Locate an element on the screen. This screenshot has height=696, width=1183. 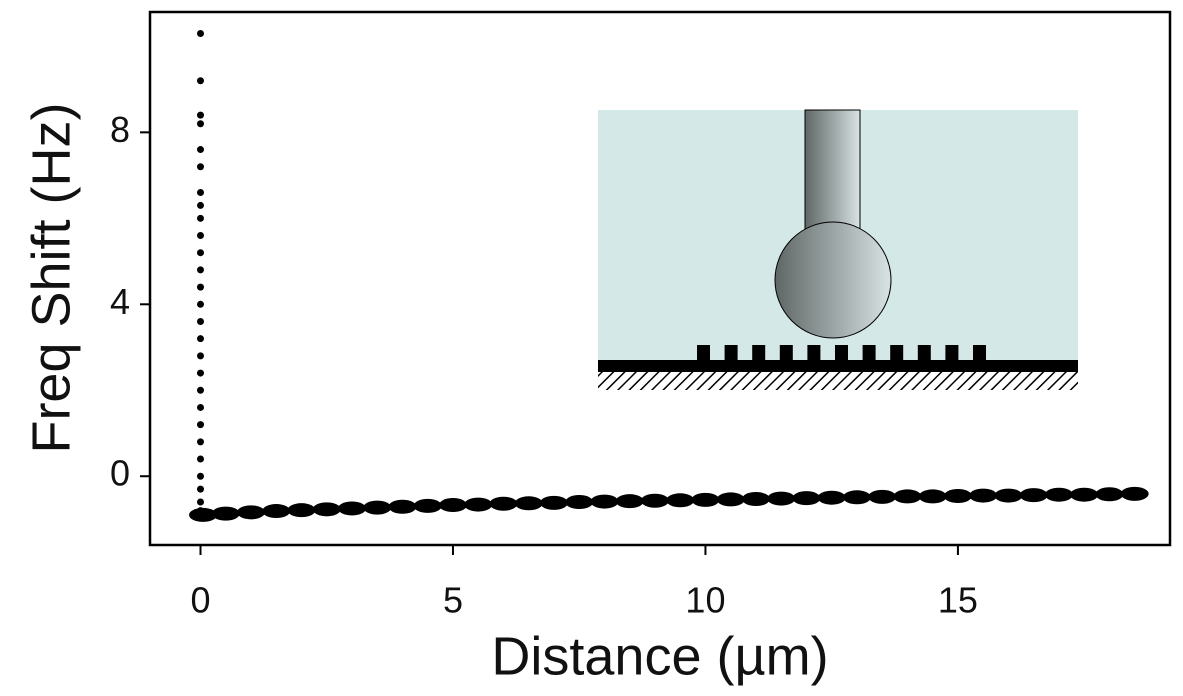
x-tick-label: 5 is located at coordinates (453, 600).